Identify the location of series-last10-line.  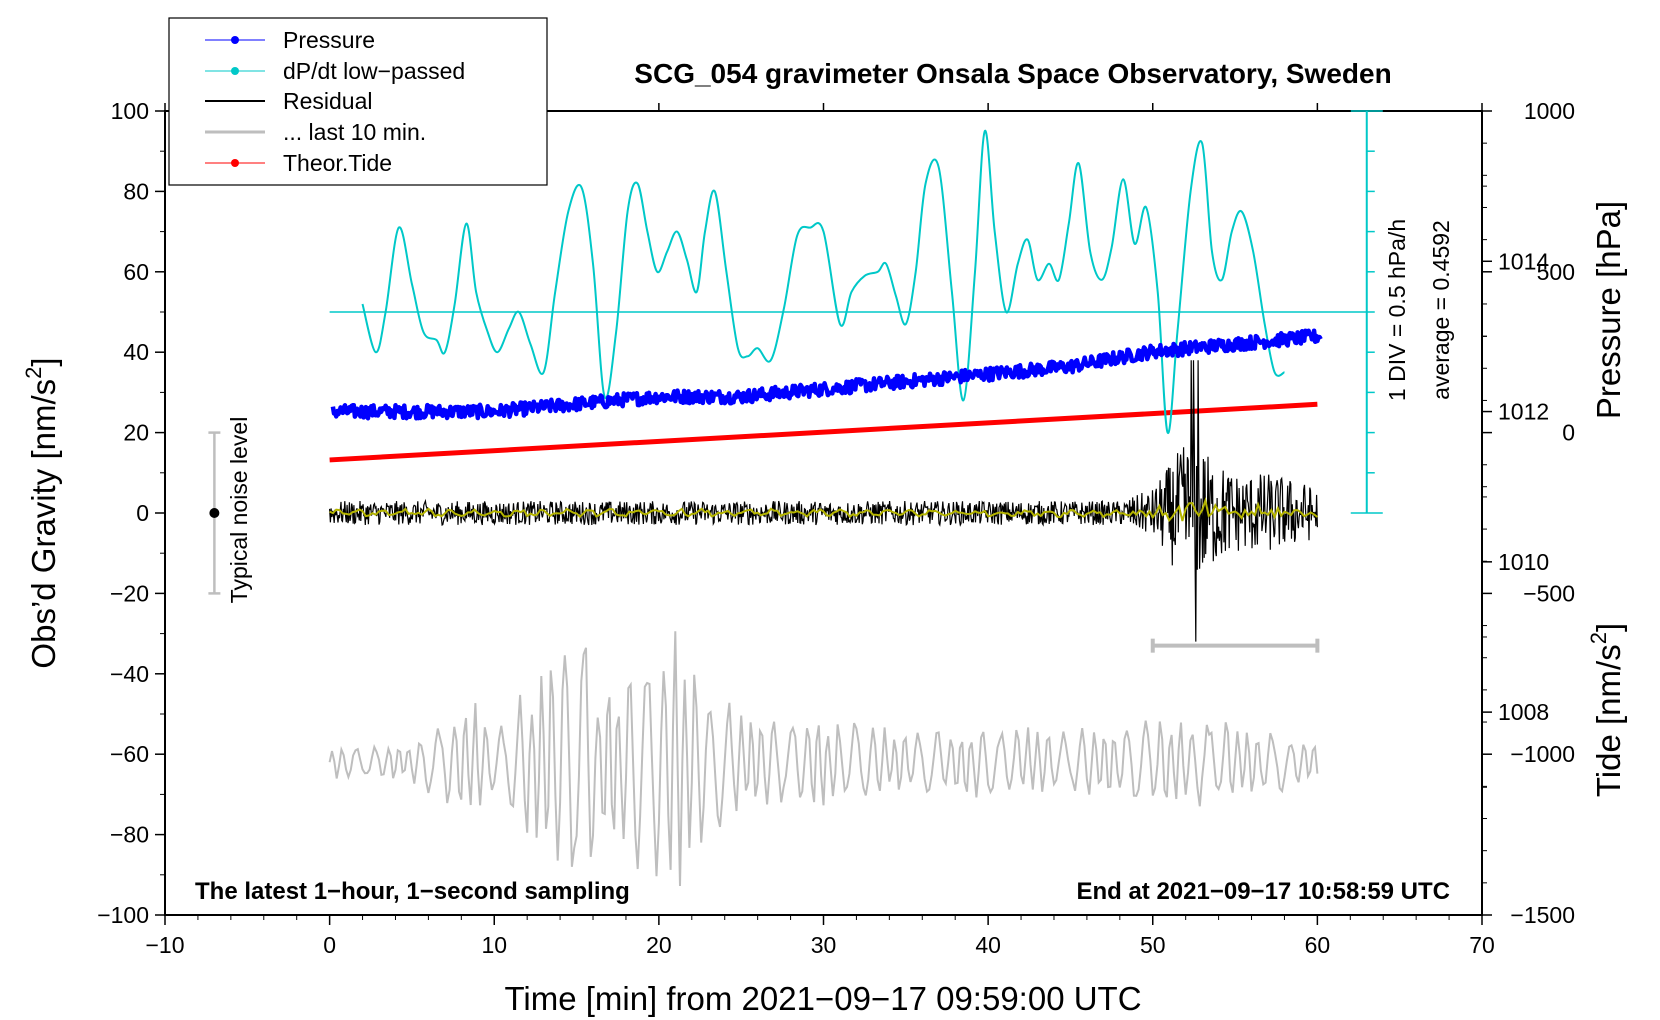
(823, 759).